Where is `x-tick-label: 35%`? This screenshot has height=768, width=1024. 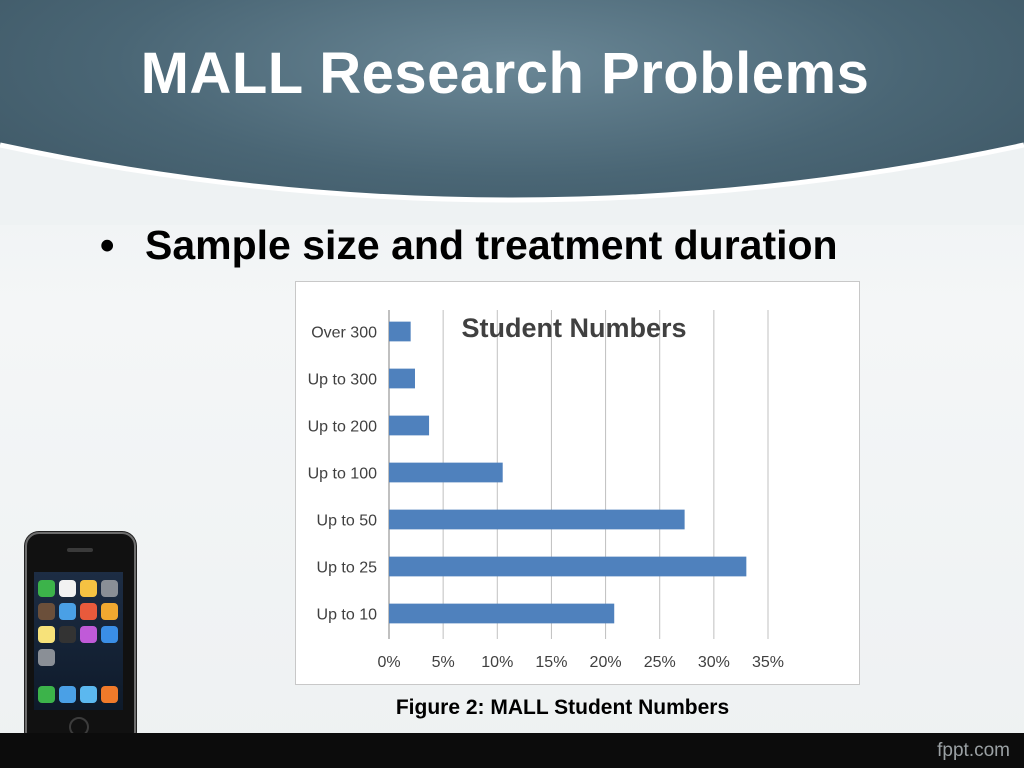 x-tick-label: 35% is located at coordinates (768, 662).